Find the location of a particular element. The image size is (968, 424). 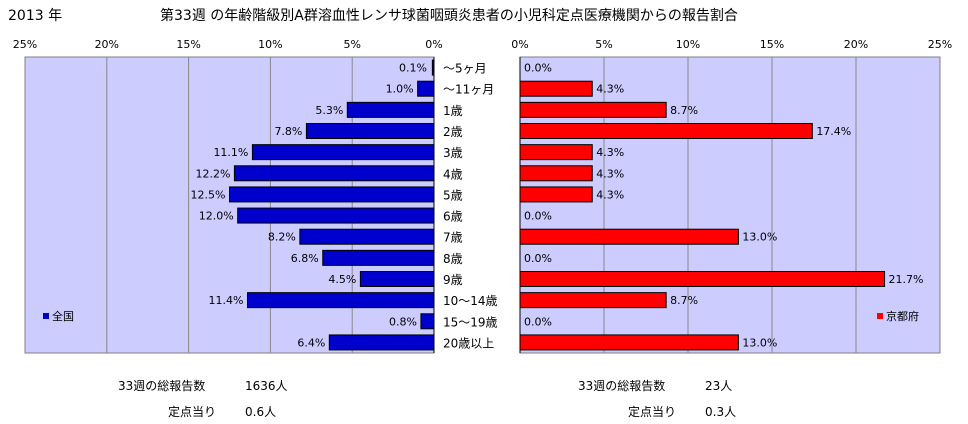

summary-national-per-label: 定点当り is located at coordinates (192, 412).